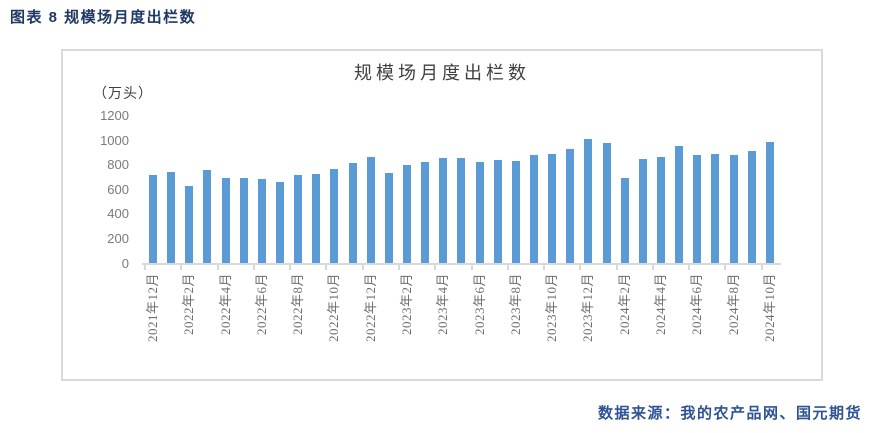  What do you see at coordinates (352, 212) in the screenshot?
I see `bar-2022年11月` at bounding box center [352, 212].